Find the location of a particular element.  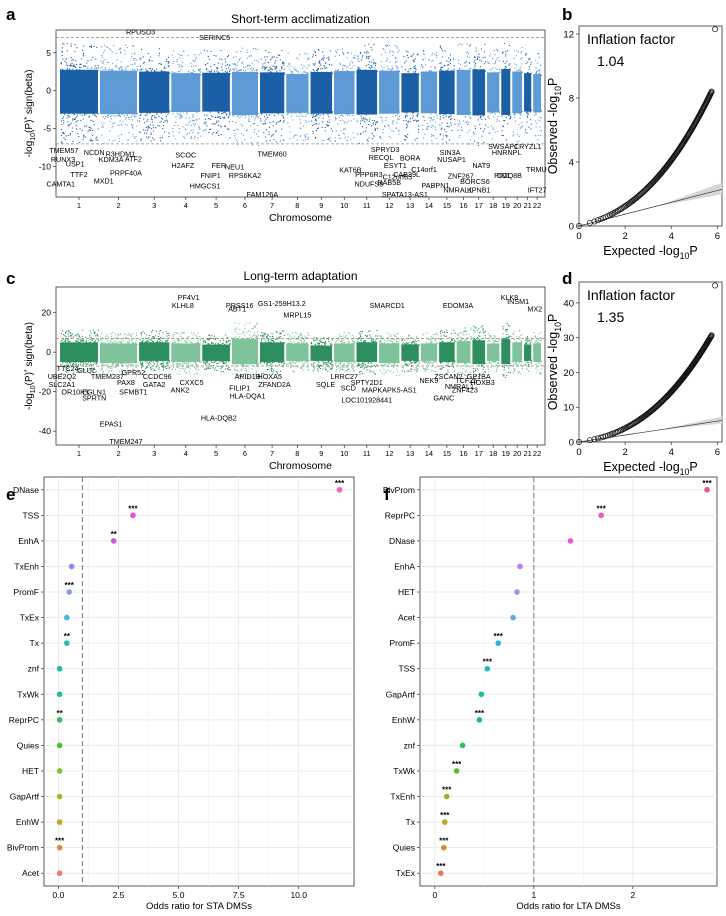

gene-label: SWSAP1 is located at coordinates (503, 146).